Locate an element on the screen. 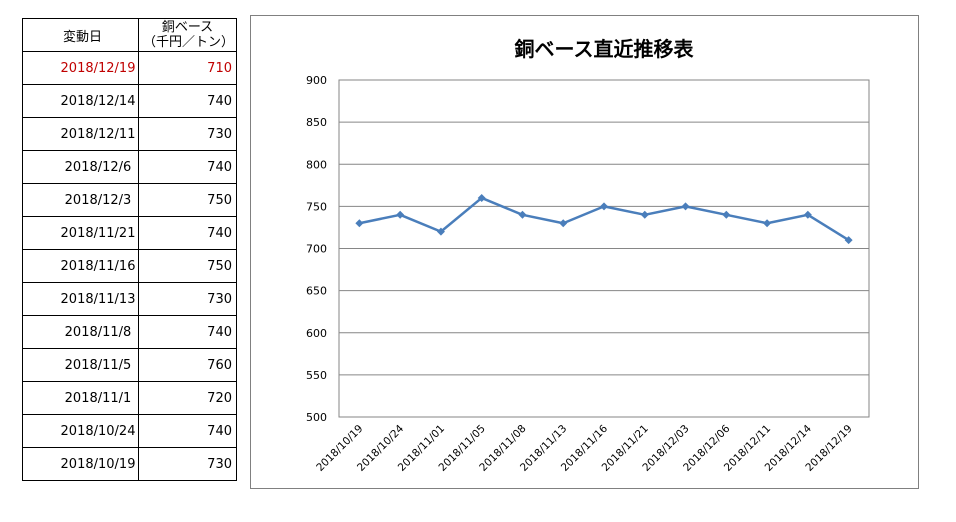 Image resolution: width=956 pixels, height=522 pixels. header-value-line1: 銅ベース is located at coordinates (187, 27).